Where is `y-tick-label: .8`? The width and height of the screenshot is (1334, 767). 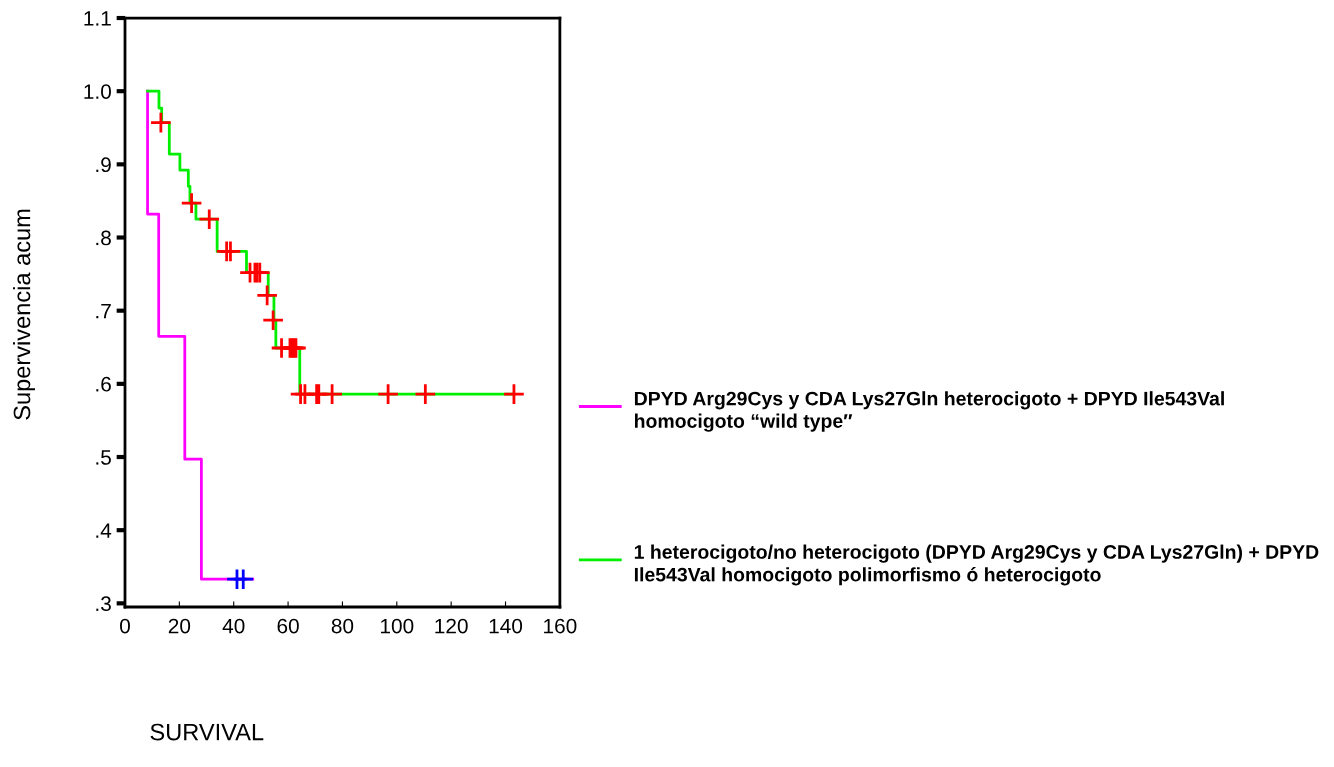 y-tick-label: .8 is located at coordinates (103, 238).